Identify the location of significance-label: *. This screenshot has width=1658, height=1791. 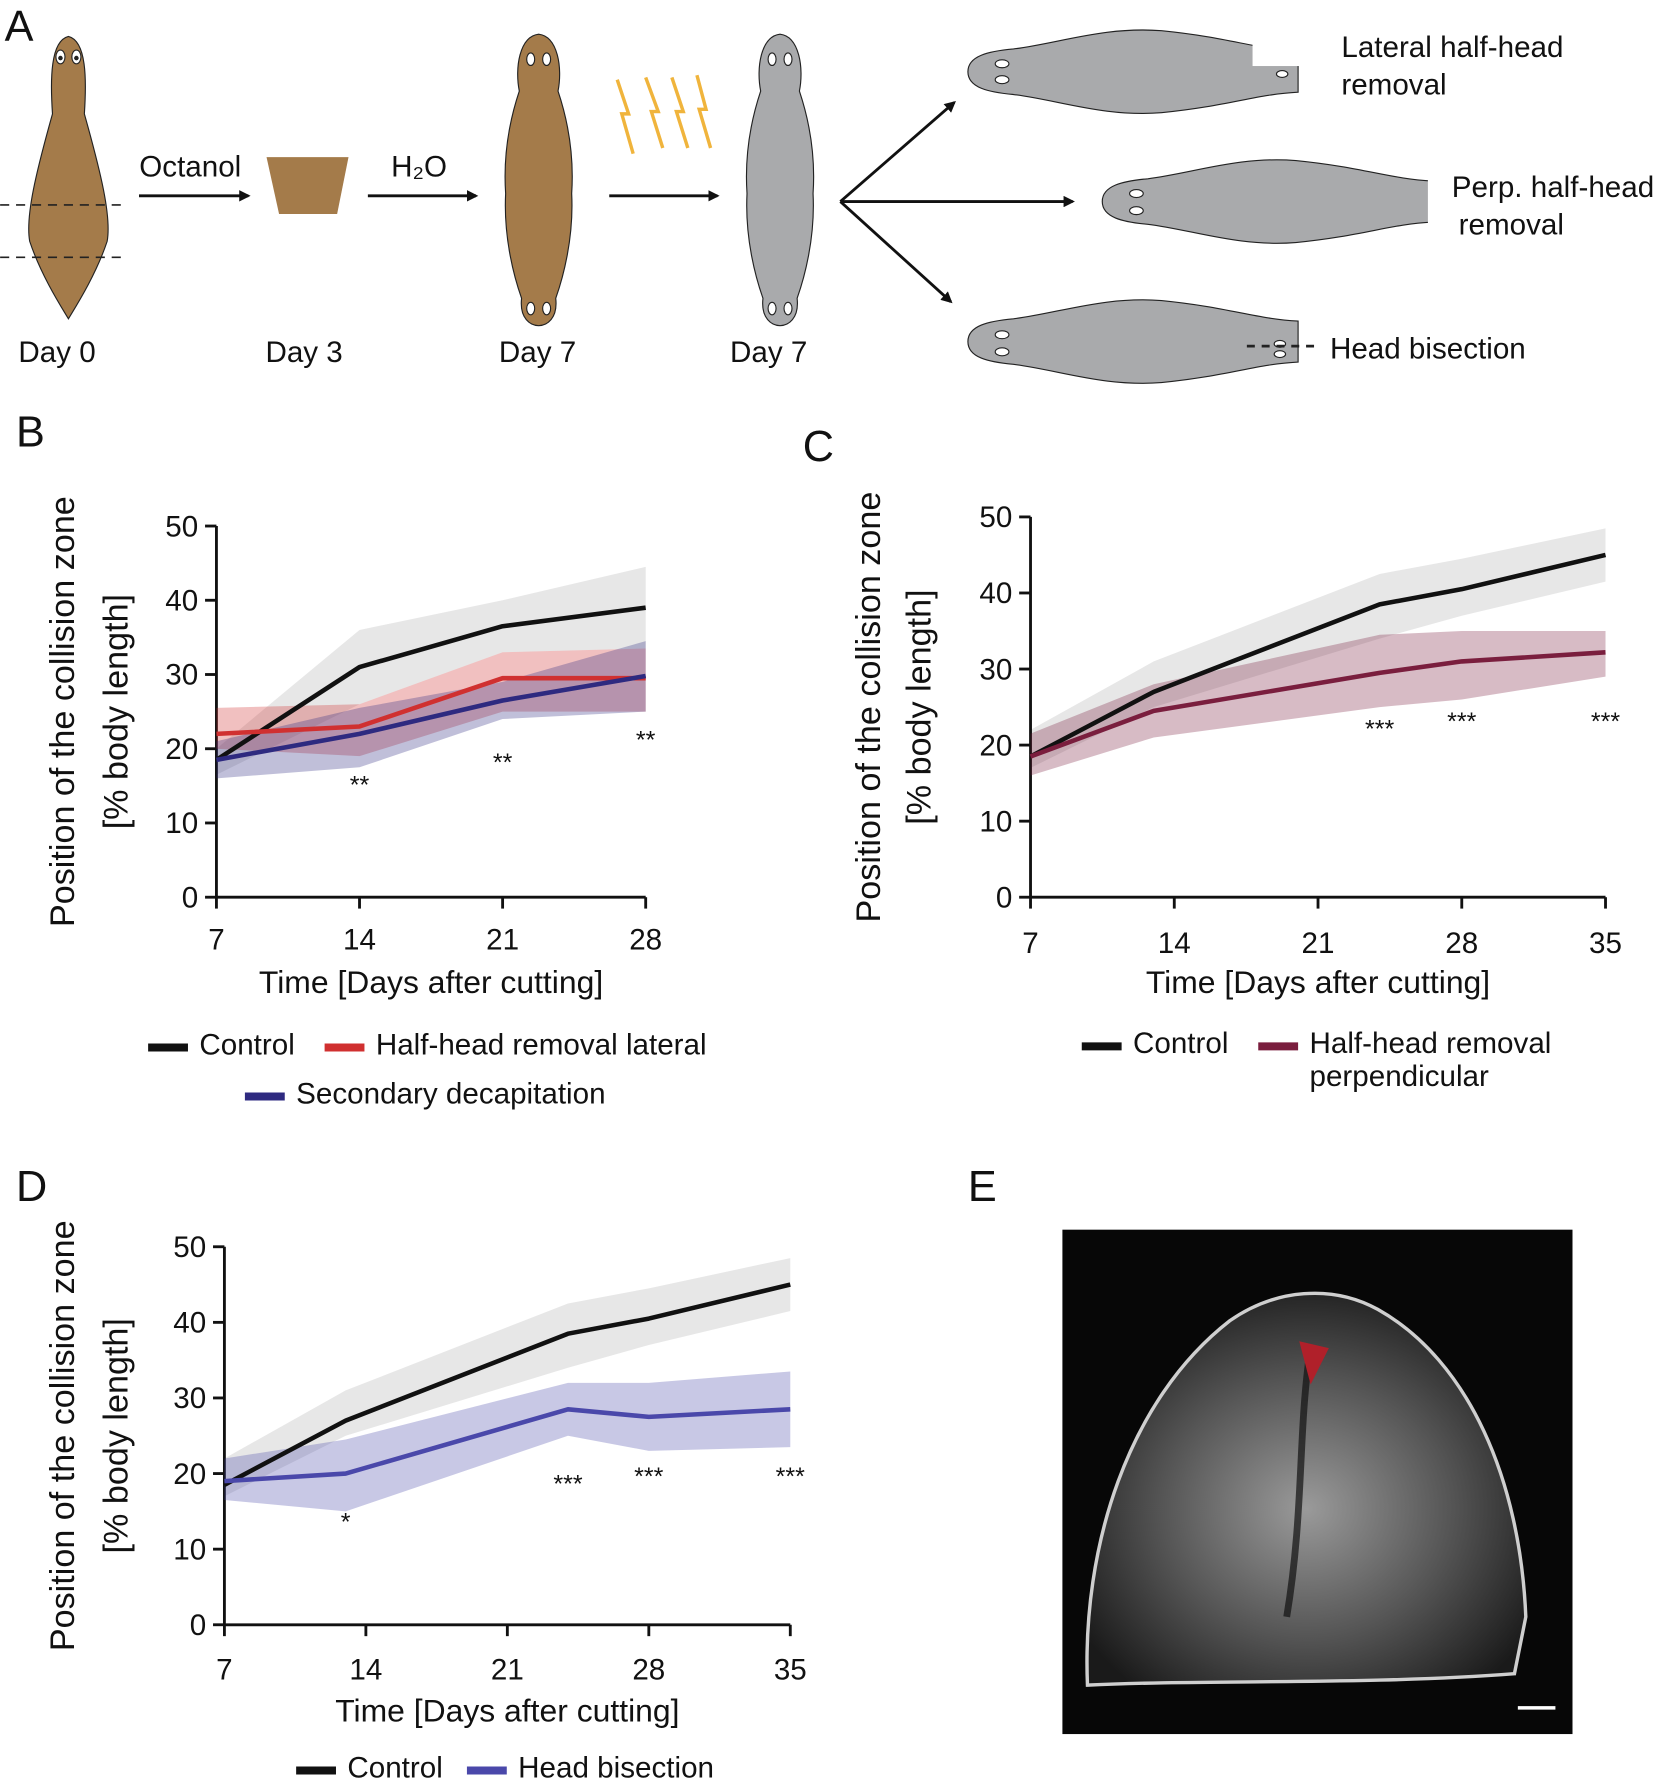
(346, 1522).